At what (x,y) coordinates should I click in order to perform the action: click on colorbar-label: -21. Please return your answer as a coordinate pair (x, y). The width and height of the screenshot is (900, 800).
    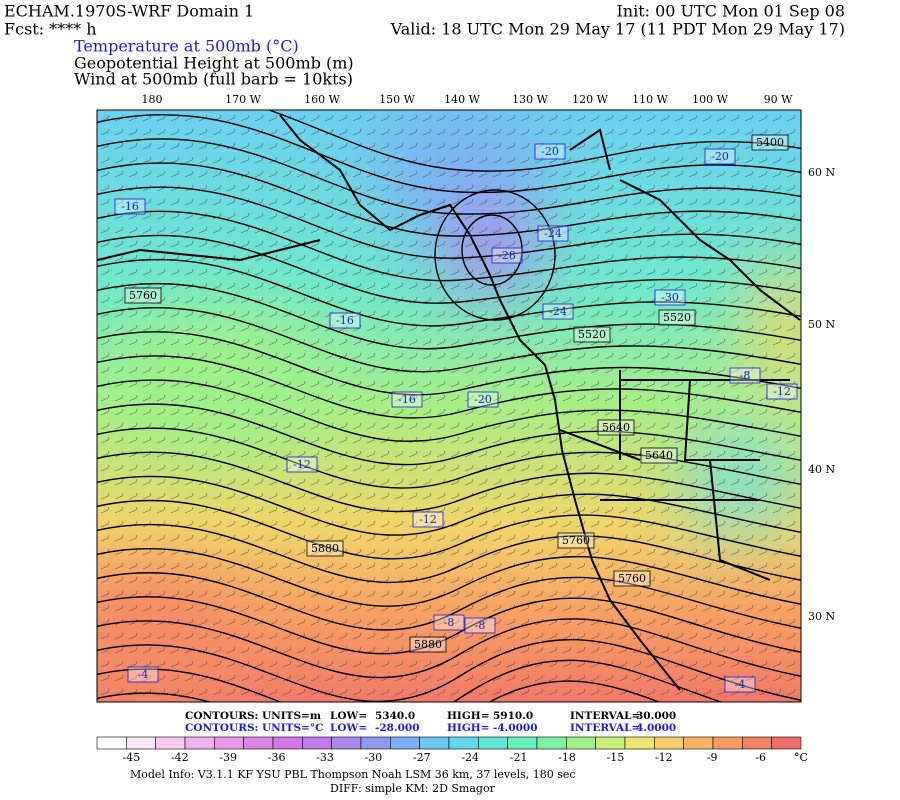
    Looking at the image, I should click on (519, 757).